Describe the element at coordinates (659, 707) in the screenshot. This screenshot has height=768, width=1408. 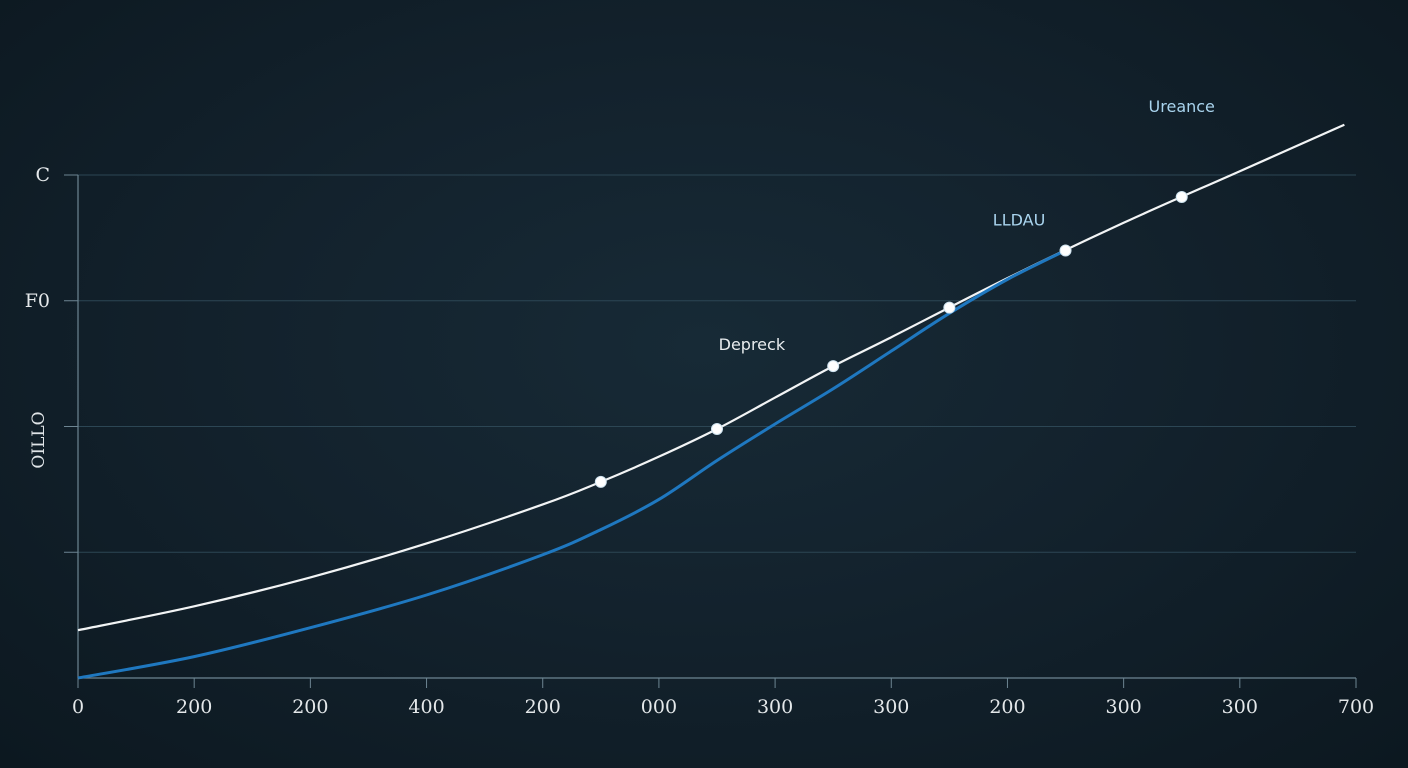
I see `x-tick-label: 000` at that location.